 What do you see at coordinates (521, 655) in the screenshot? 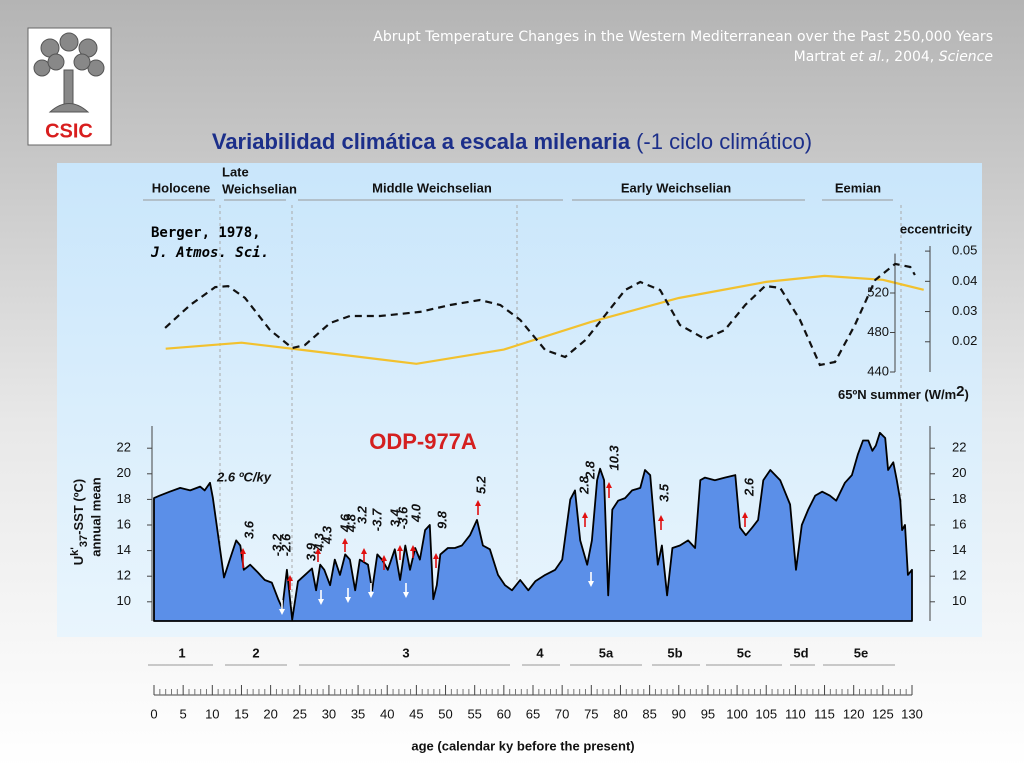
I see `mis-labels: 1 2 3 4 5a 5b 5c 5d 5e` at bounding box center [521, 655].